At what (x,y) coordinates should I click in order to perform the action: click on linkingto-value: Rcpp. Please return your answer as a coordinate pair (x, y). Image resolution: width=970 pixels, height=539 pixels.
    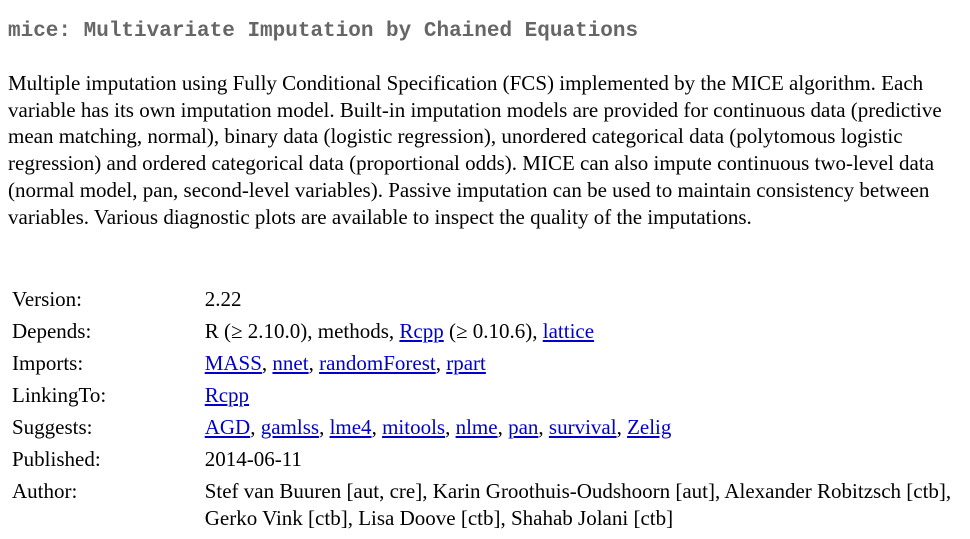
    Looking at the image, I should click on (584, 398).